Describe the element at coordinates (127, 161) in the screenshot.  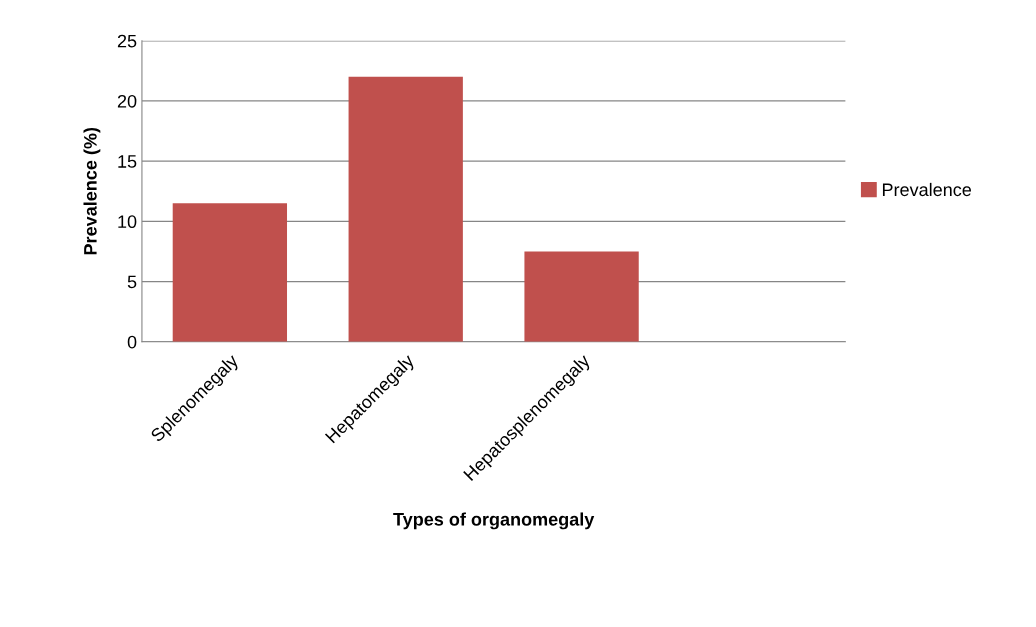
I see `y-tick-label: 15` at that location.